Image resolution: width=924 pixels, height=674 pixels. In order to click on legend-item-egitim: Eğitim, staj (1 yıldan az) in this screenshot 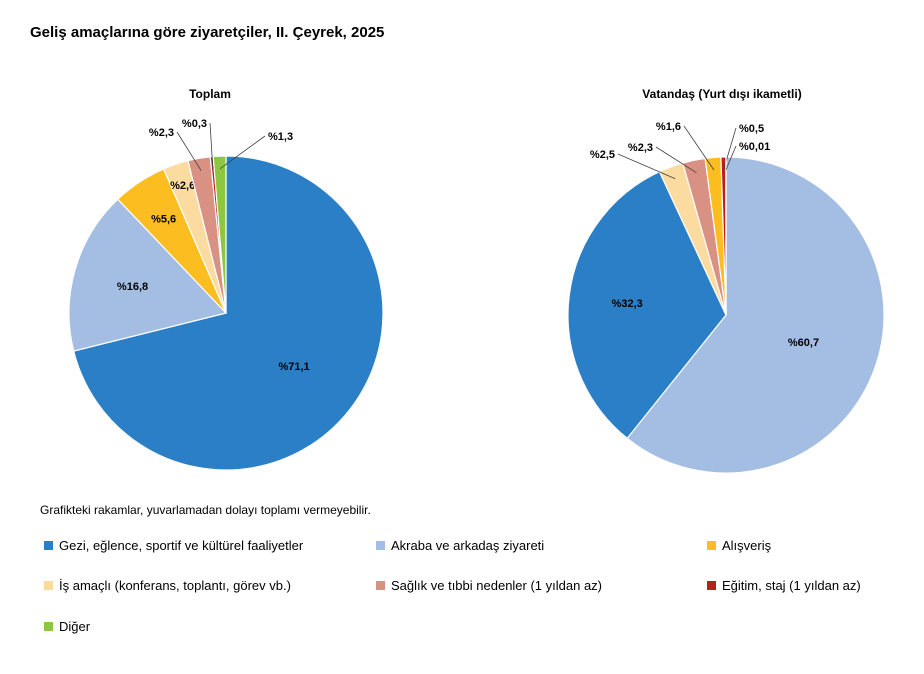, I will do `click(784, 585)`.